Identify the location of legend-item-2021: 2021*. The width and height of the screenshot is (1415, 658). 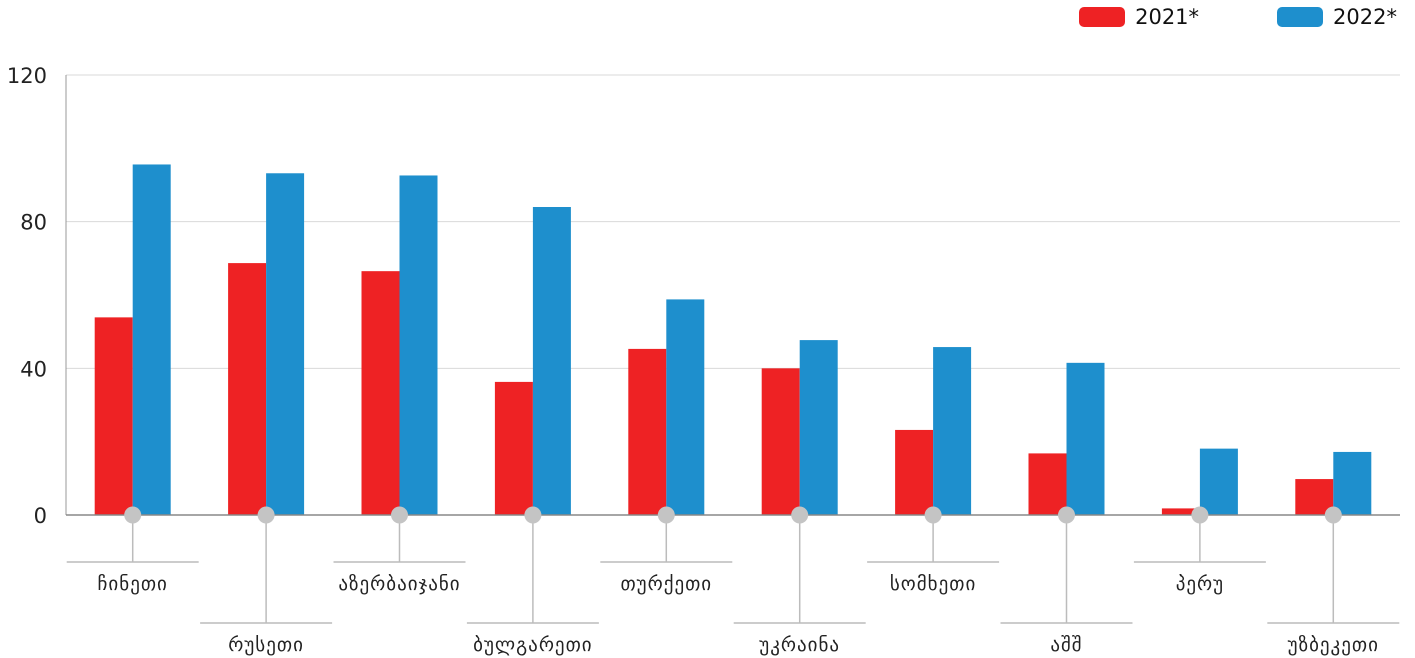
(1139, 17).